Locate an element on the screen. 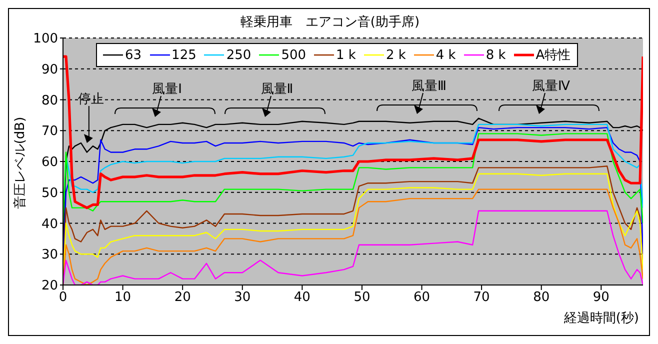  x-axis-title: 経過時間(秒) is located at coordinates (601, 318).